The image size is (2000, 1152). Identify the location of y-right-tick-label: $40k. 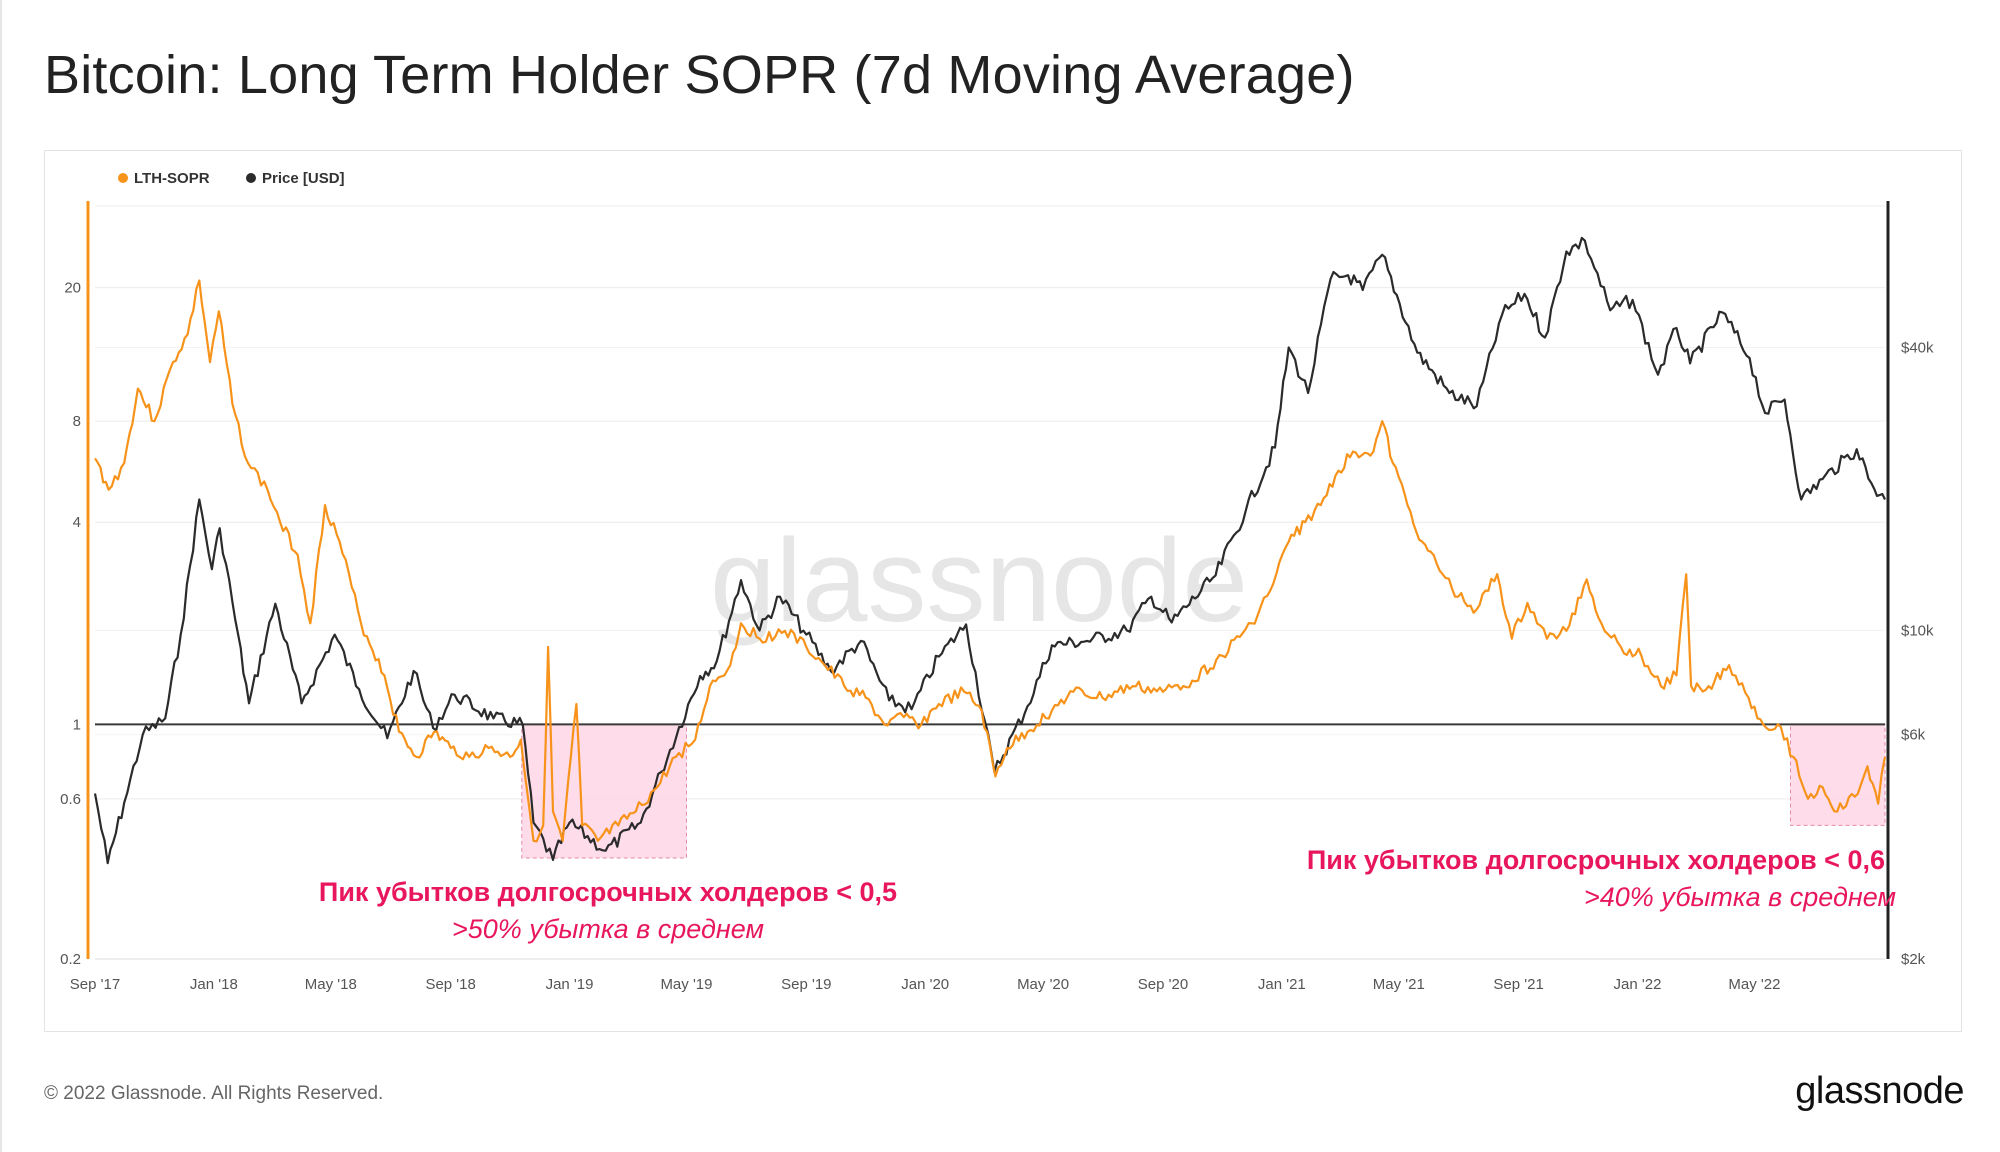
(1917, 347).